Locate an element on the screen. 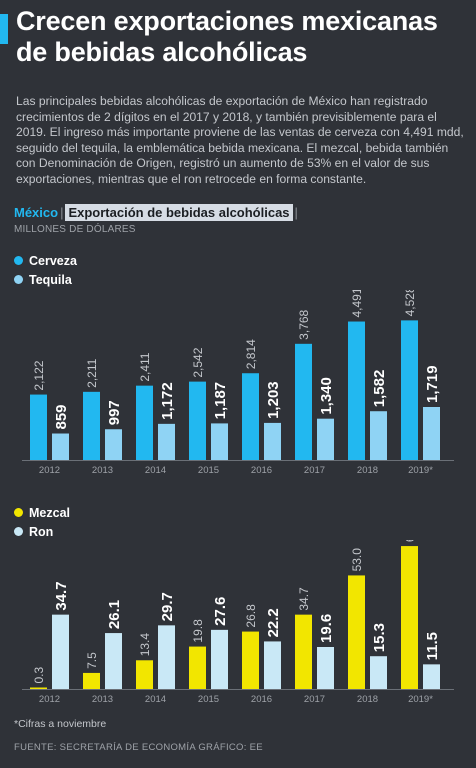 This screenshot has width=476, height=768. legend-item: Tequila is located at coordinates (45, 279).